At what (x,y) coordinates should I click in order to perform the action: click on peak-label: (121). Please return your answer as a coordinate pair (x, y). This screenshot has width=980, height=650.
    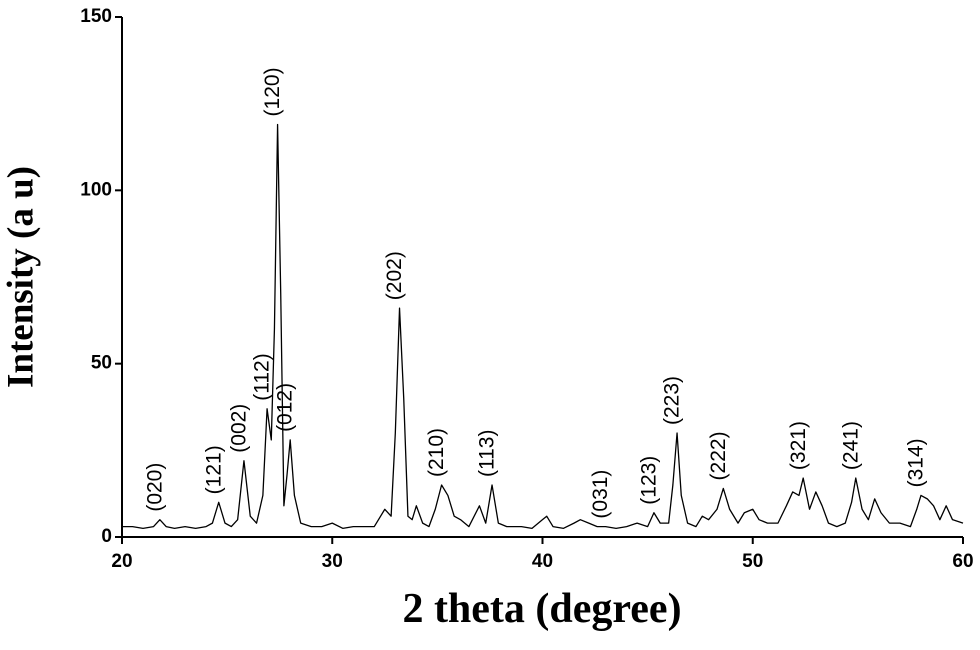
    Looking at the image, I should click on (213, 469).